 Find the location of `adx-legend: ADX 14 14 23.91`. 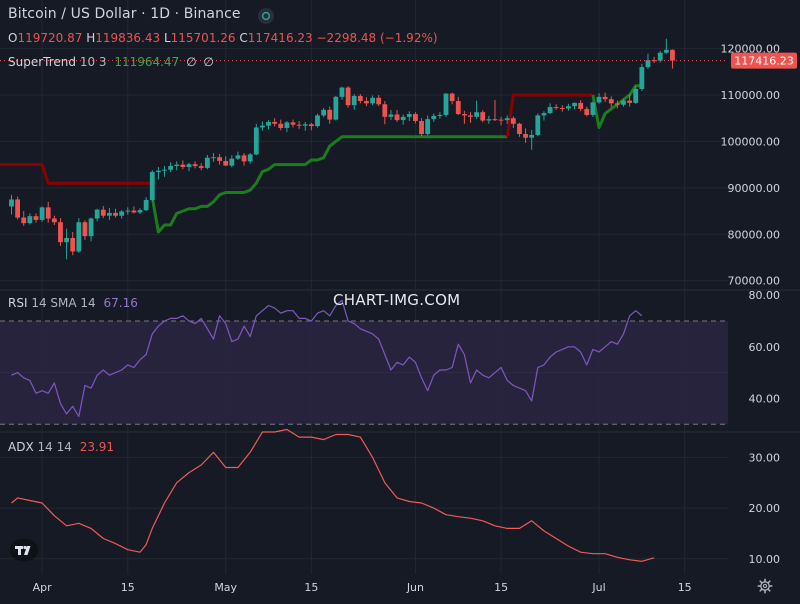

adx-legend: ADX 14 14 23.91 is located at coordinates (61, 447).